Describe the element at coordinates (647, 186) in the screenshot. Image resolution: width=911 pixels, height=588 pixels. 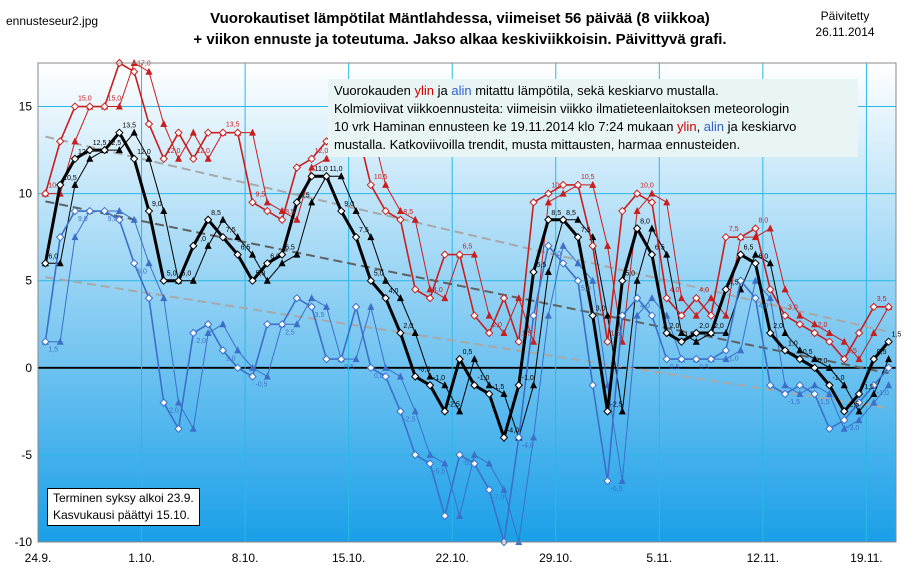
I see `data-label: 10,0` at that location.